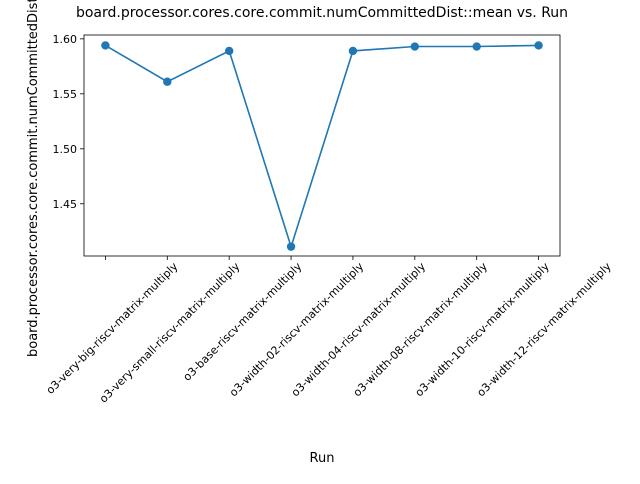  I want to click on y-tick-label: 1.55, so click(65, 94).